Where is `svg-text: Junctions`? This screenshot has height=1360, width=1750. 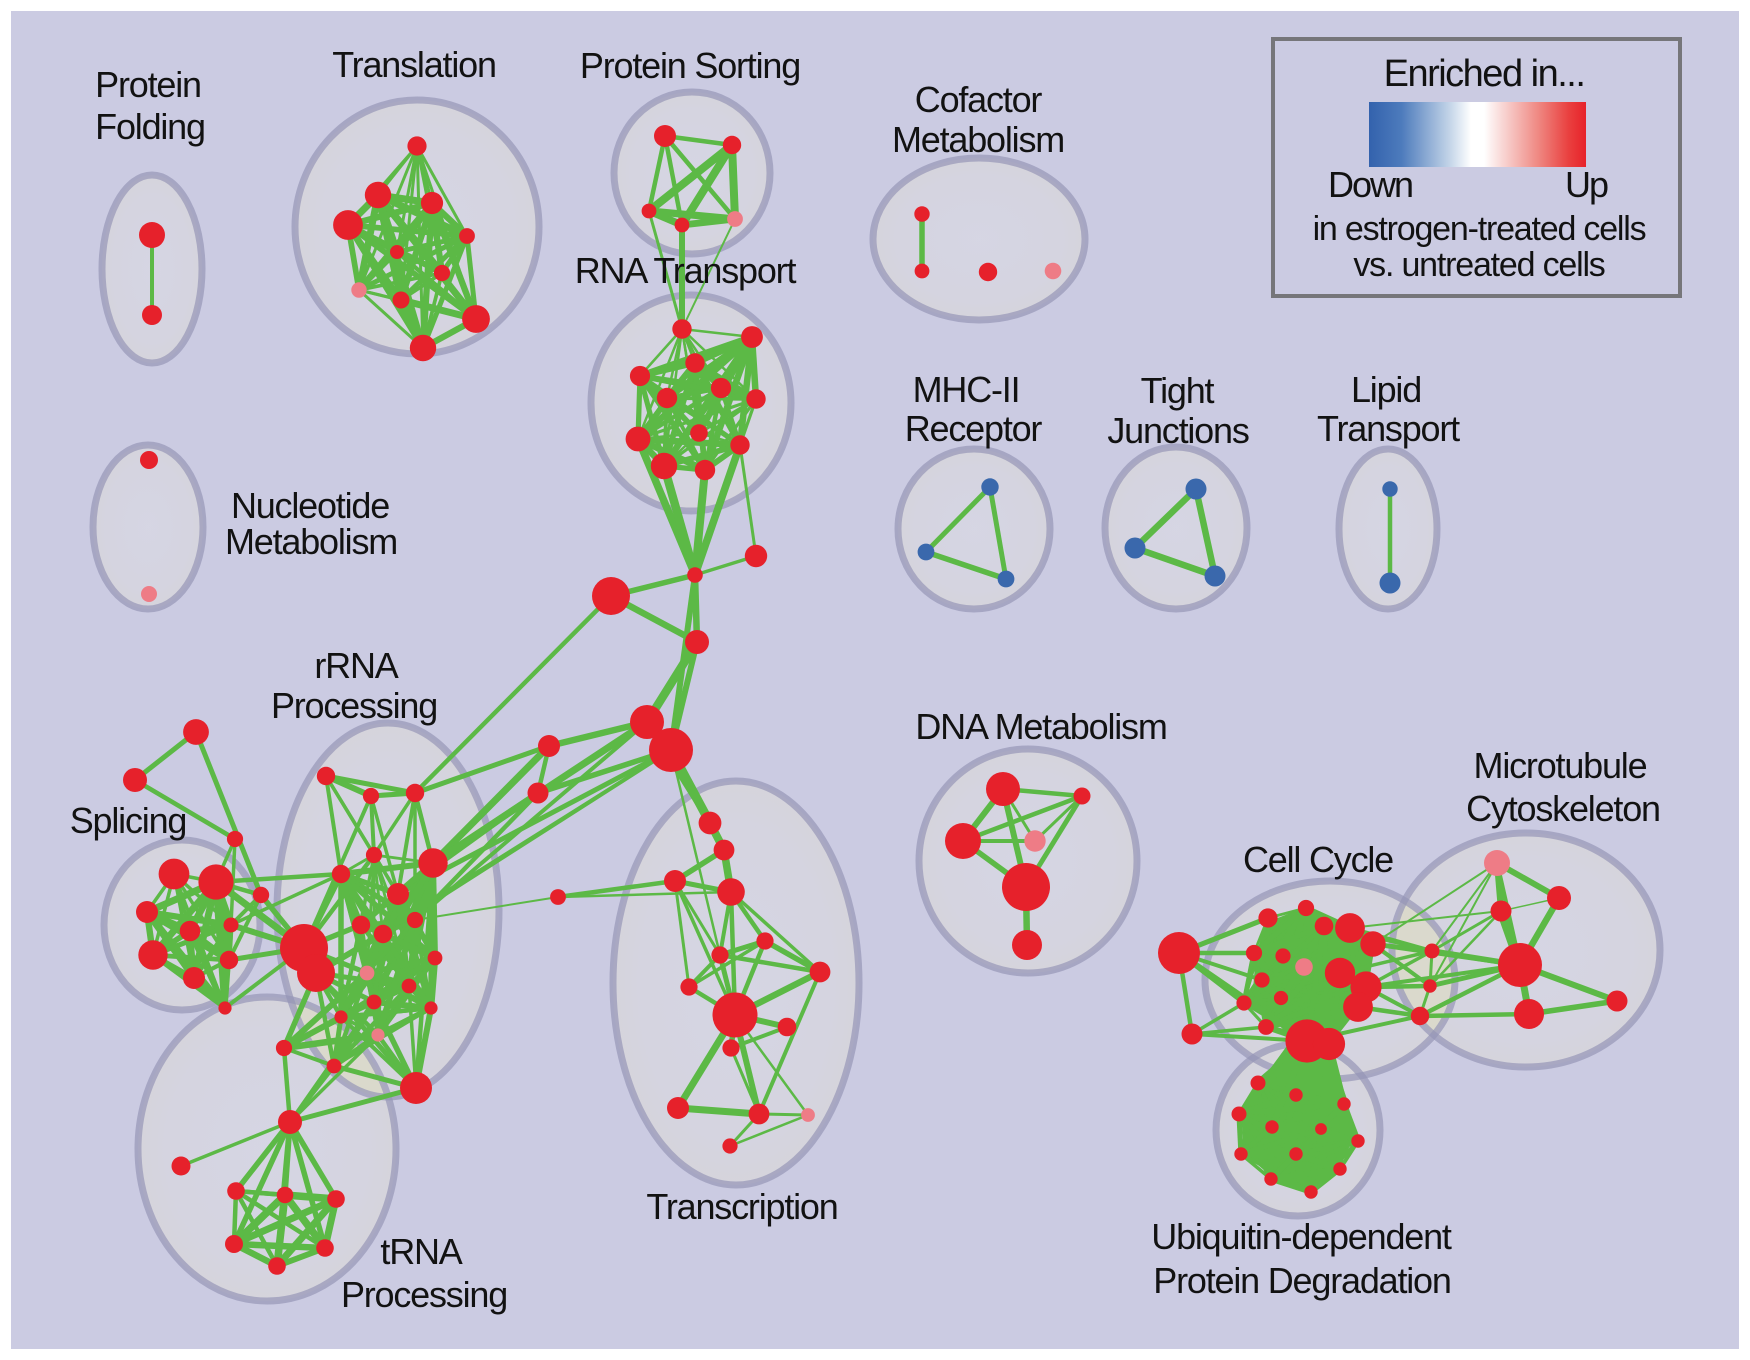
svg-text: Junctions is located at coordinates (1177, 430).